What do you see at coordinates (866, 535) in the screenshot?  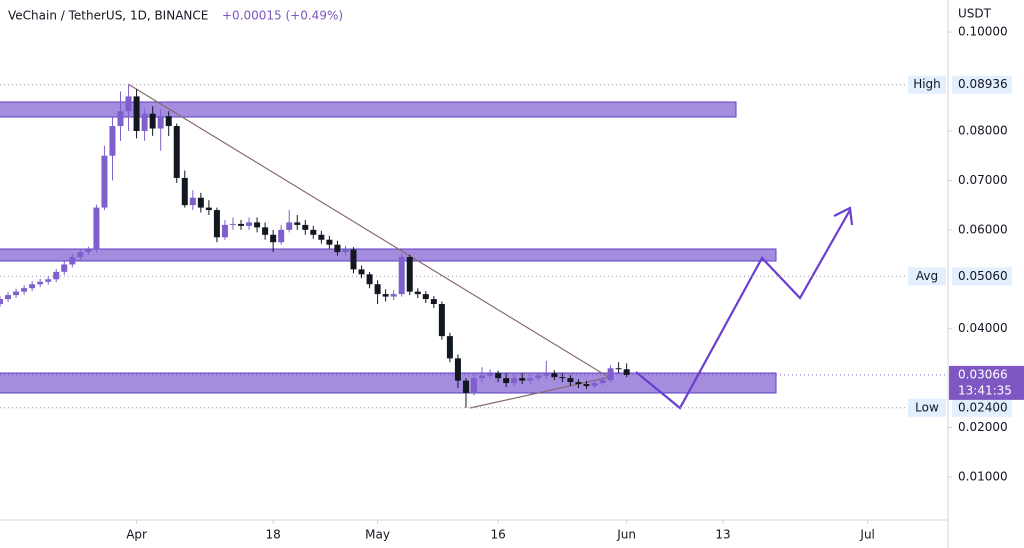 I see `x-tick-label: Jul` at bounding box center [866, 535].